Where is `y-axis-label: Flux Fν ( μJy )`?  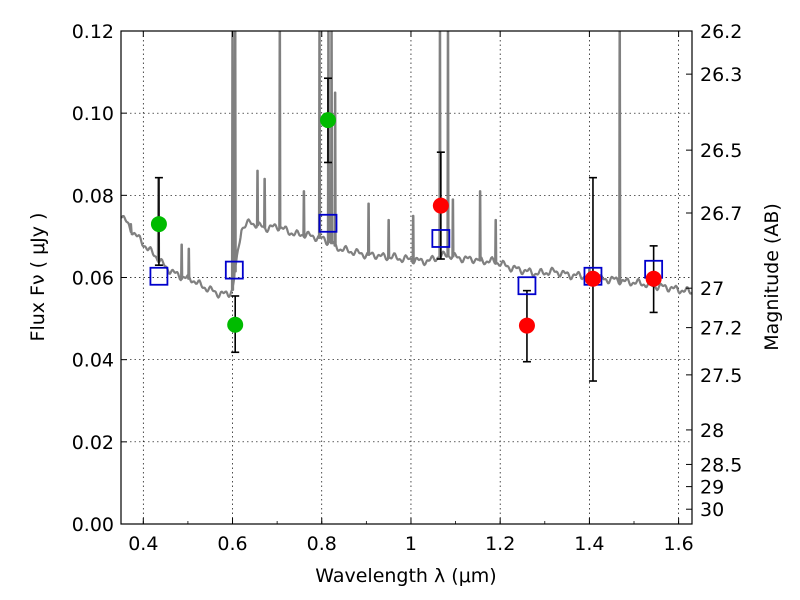
y-axis-label: Flux Fν ( μJy ) is located at coordinates (38, 277).